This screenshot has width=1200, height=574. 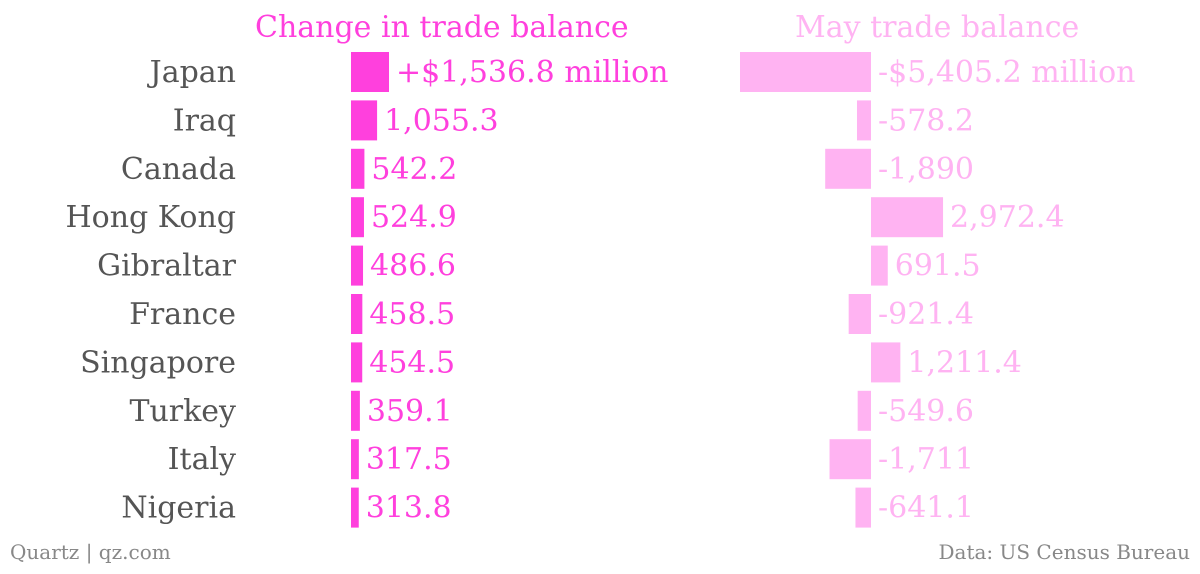 What do you see at coordinates (1006, 72) in the screenshot?
I see `value-label-may: -$5,405.2 million` at bounding box center [1006, 72].